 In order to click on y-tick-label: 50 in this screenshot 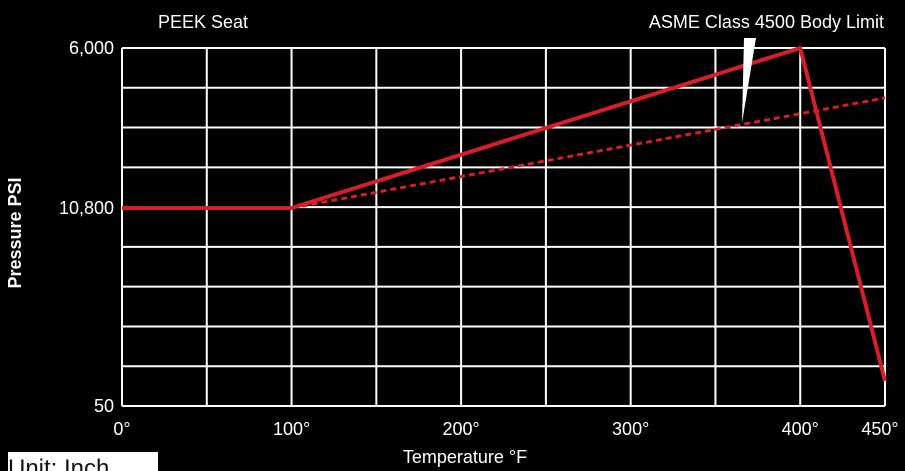, I will do `click(104, 406)`.